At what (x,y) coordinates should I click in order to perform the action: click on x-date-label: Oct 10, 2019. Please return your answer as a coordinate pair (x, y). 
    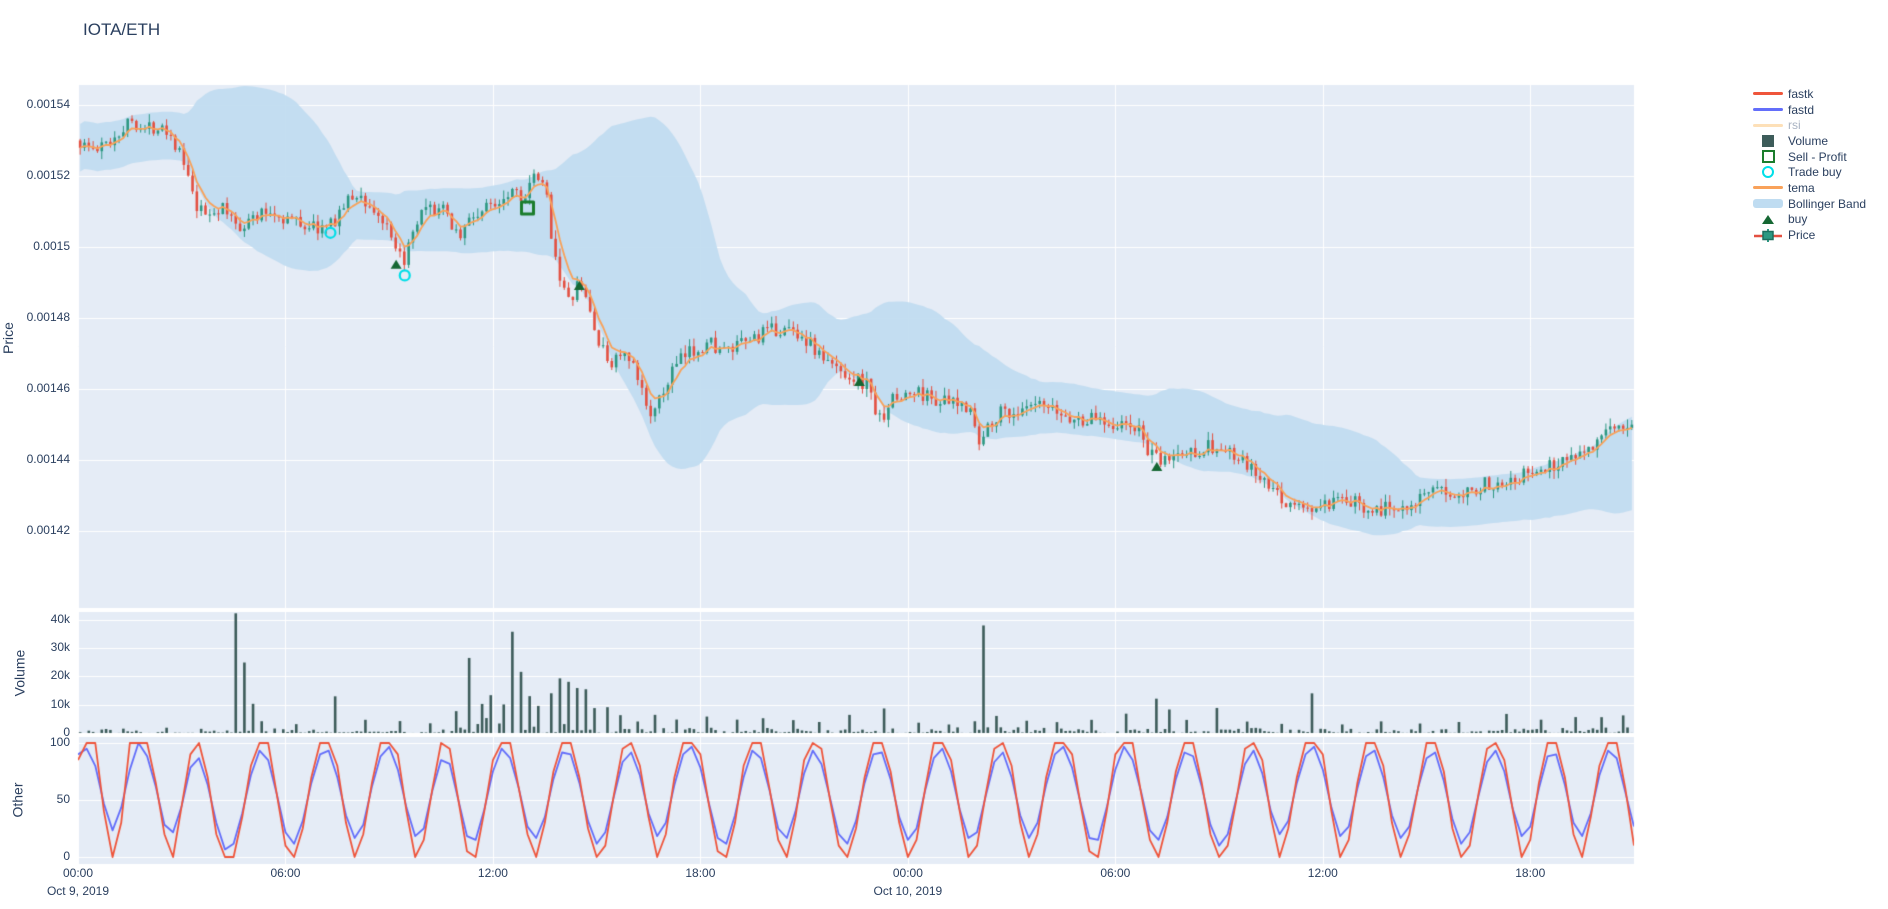
    Looking at the image, I should click on (908, 891).